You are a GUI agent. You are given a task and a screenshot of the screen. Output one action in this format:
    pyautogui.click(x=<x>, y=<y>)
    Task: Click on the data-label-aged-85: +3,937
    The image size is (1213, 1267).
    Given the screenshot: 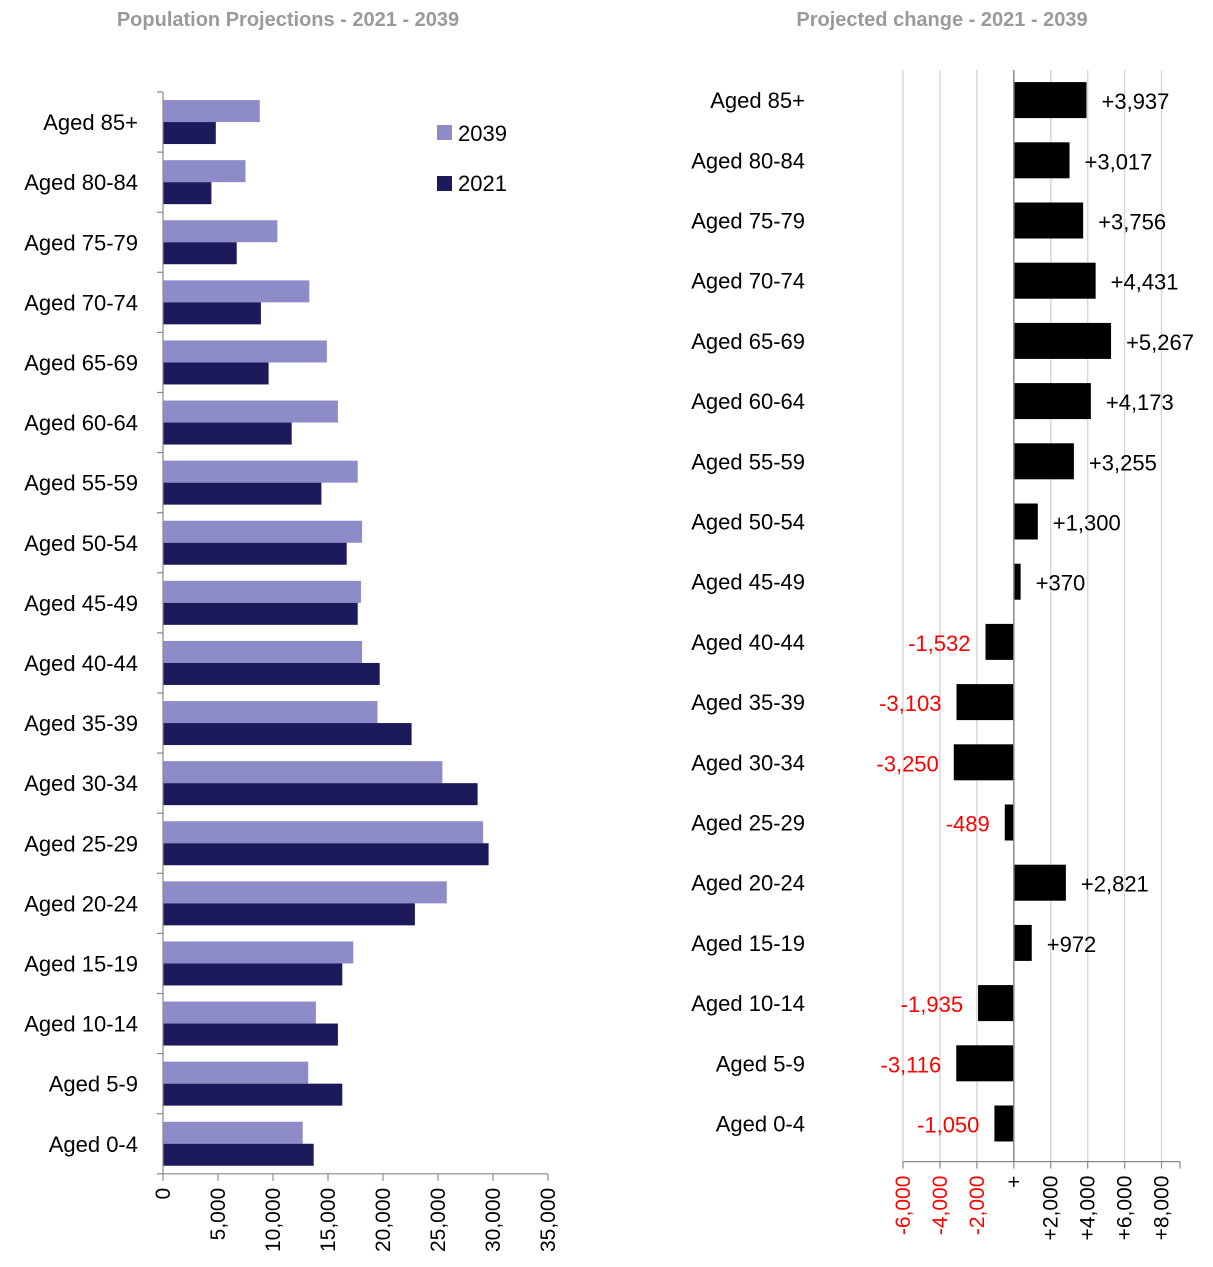 What is the action you would take?
    pyautogui.click(x=1136, y=101)
    